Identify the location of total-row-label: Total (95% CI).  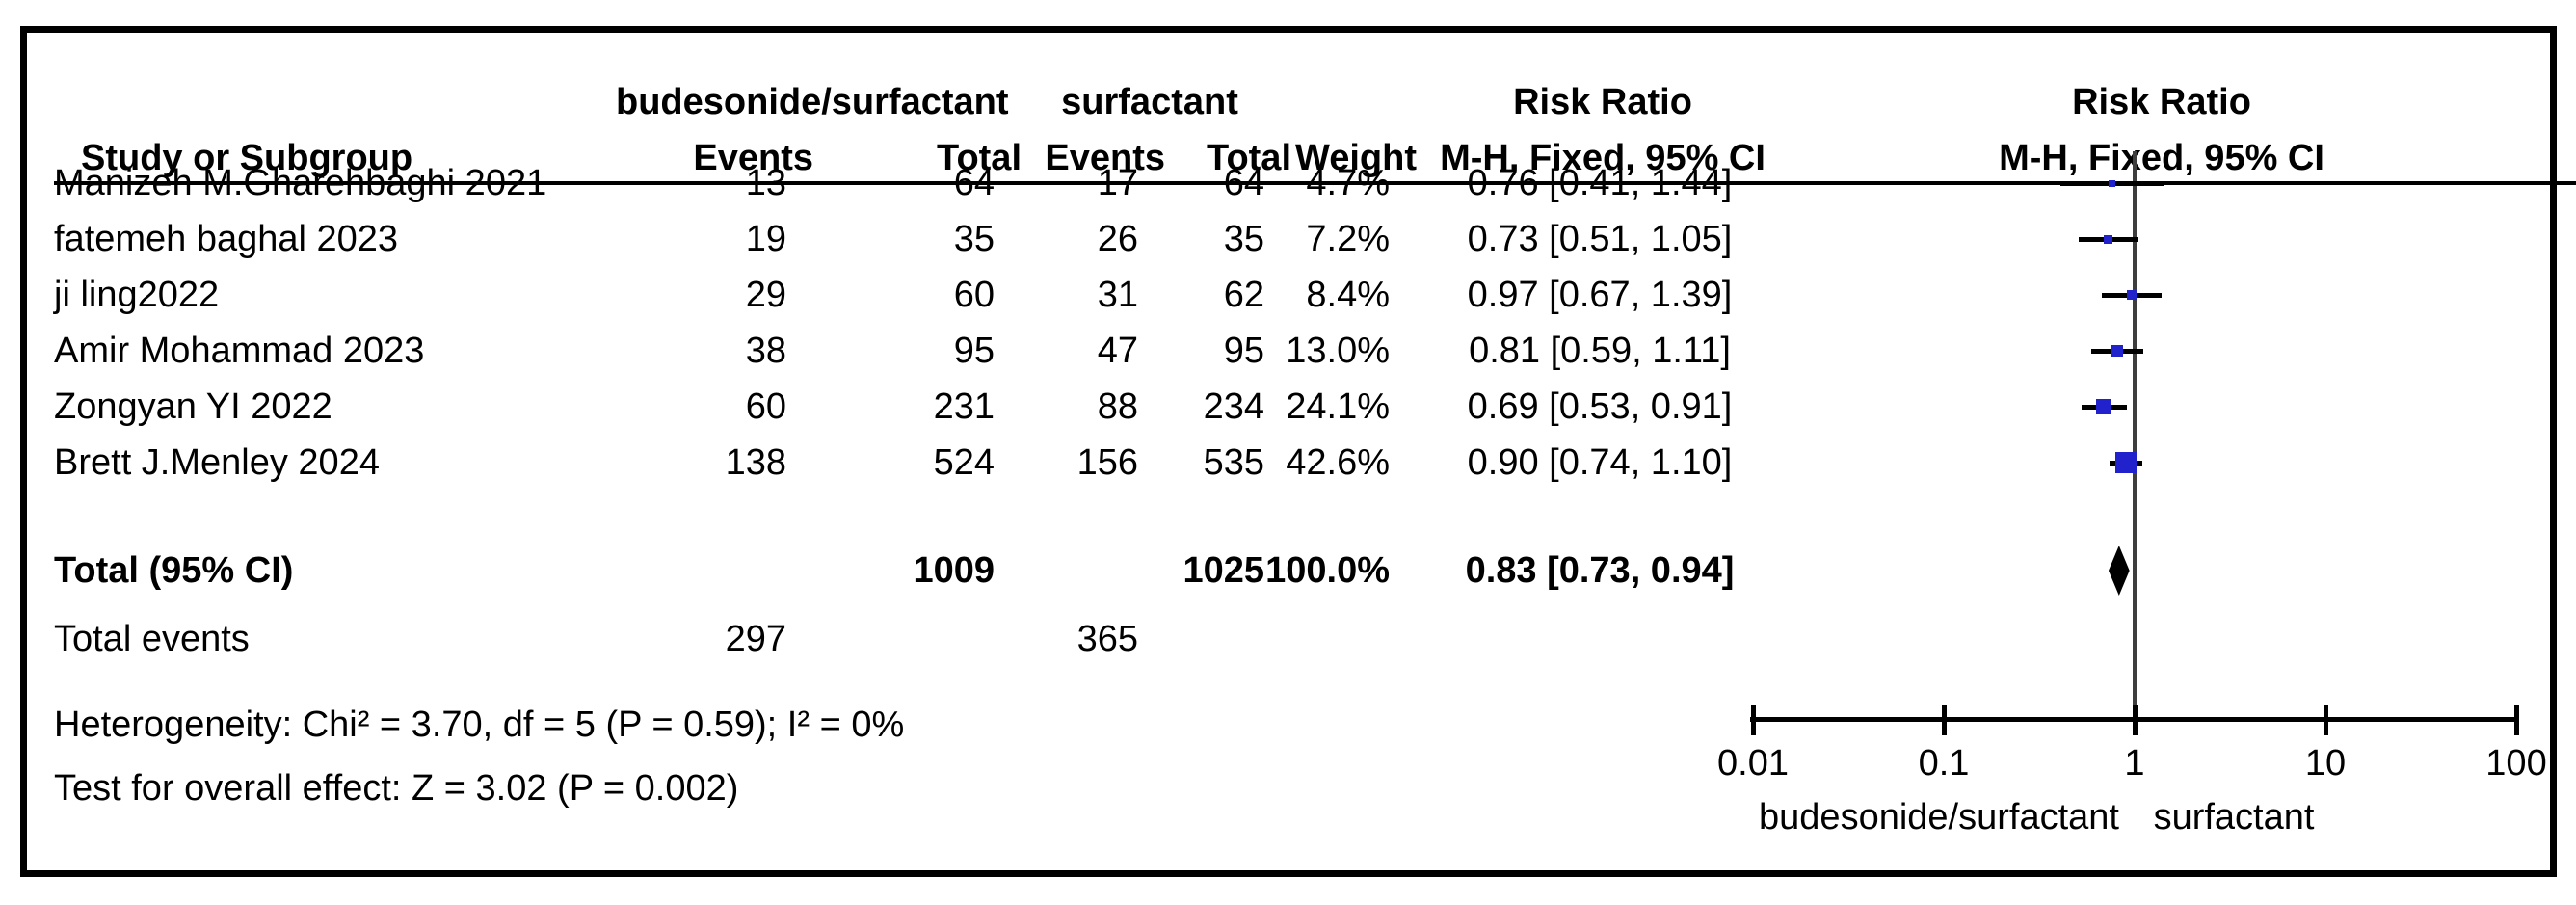
(174, 571).